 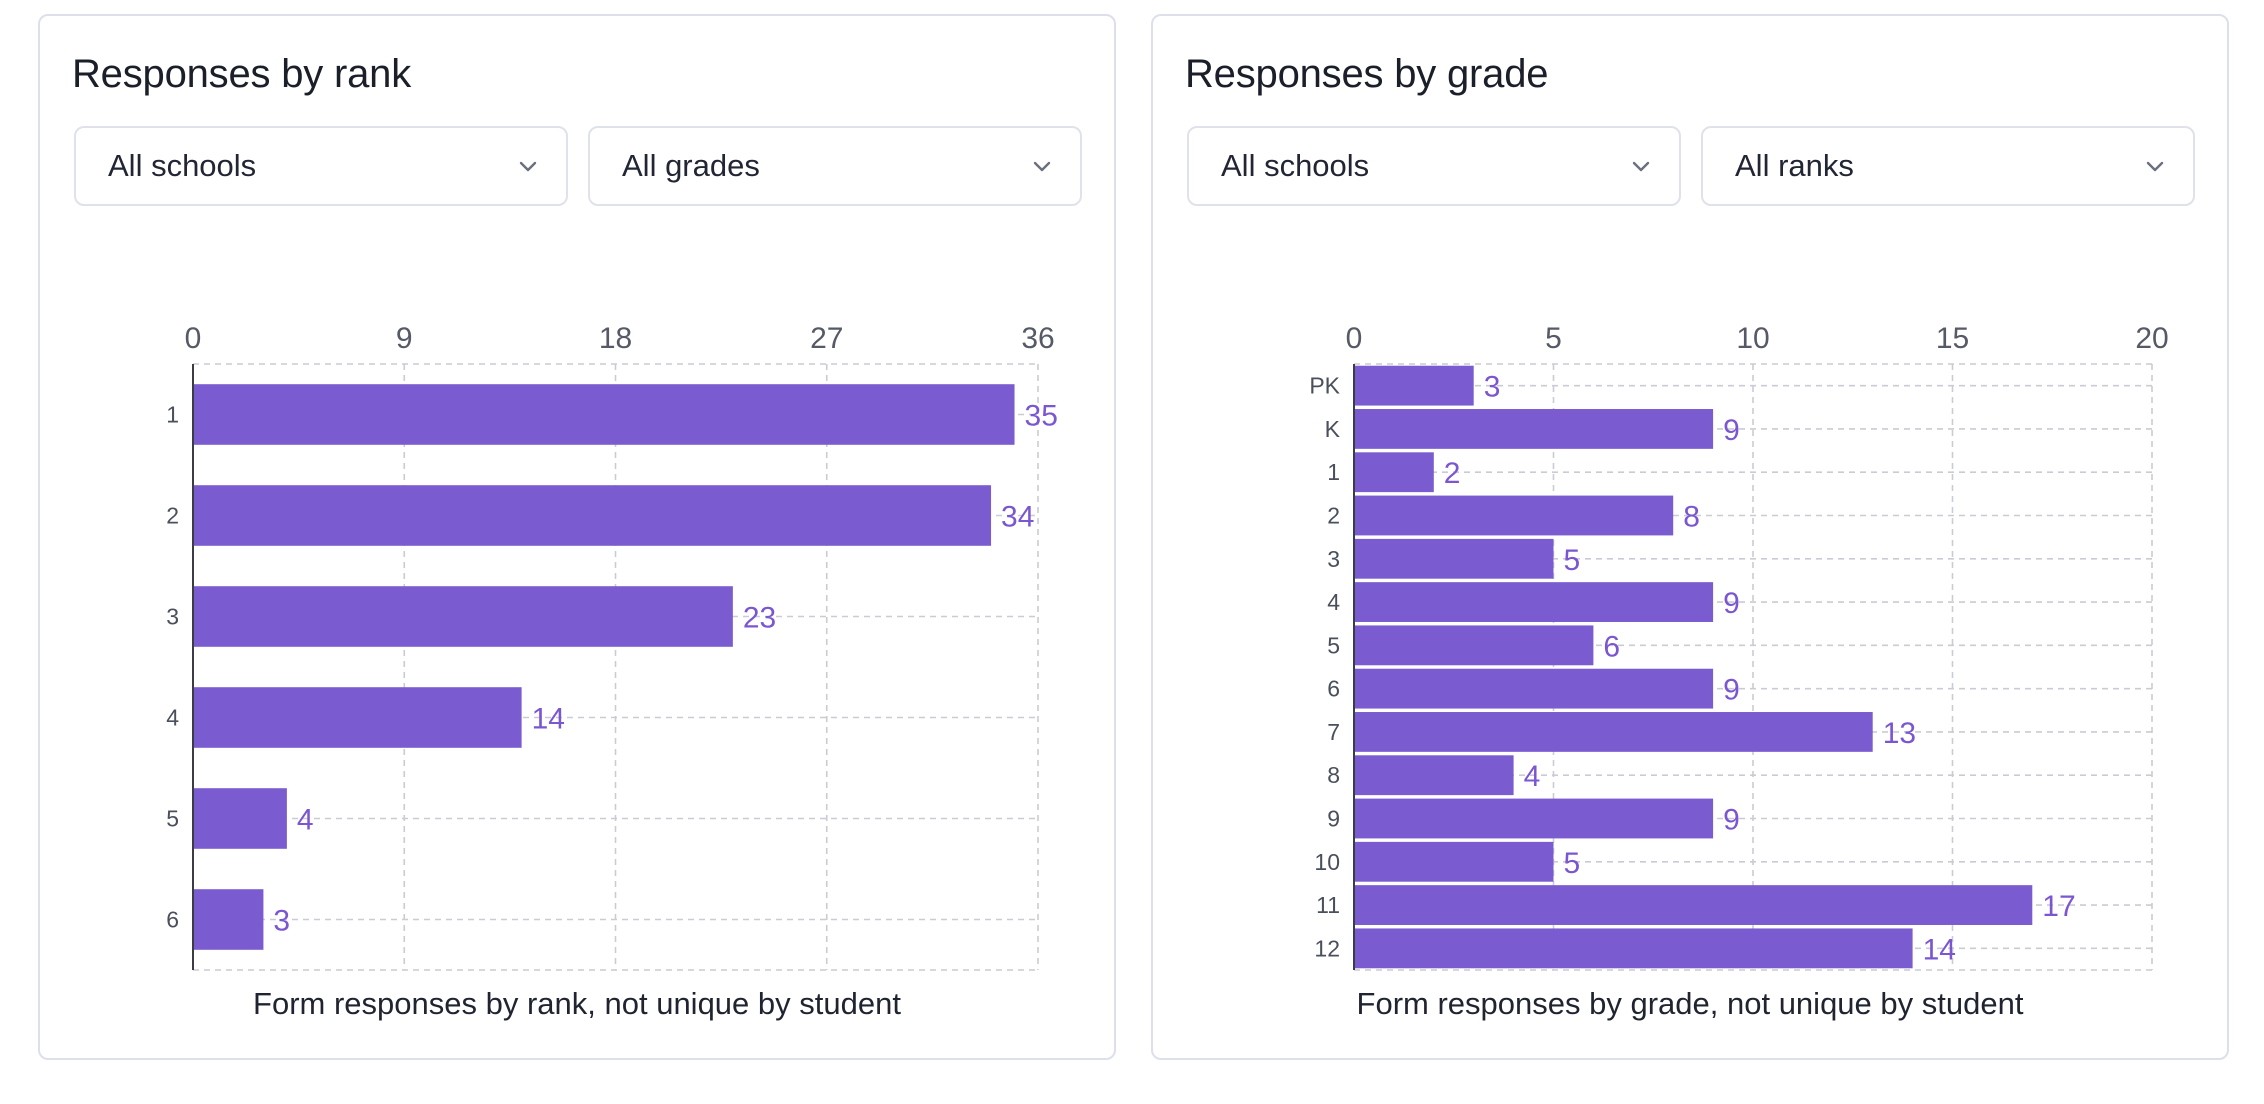 What do you see at coordinates (242, 74) in the screenshot?
I see `card-title: Responses by rank` at bounding box center [242, 74].